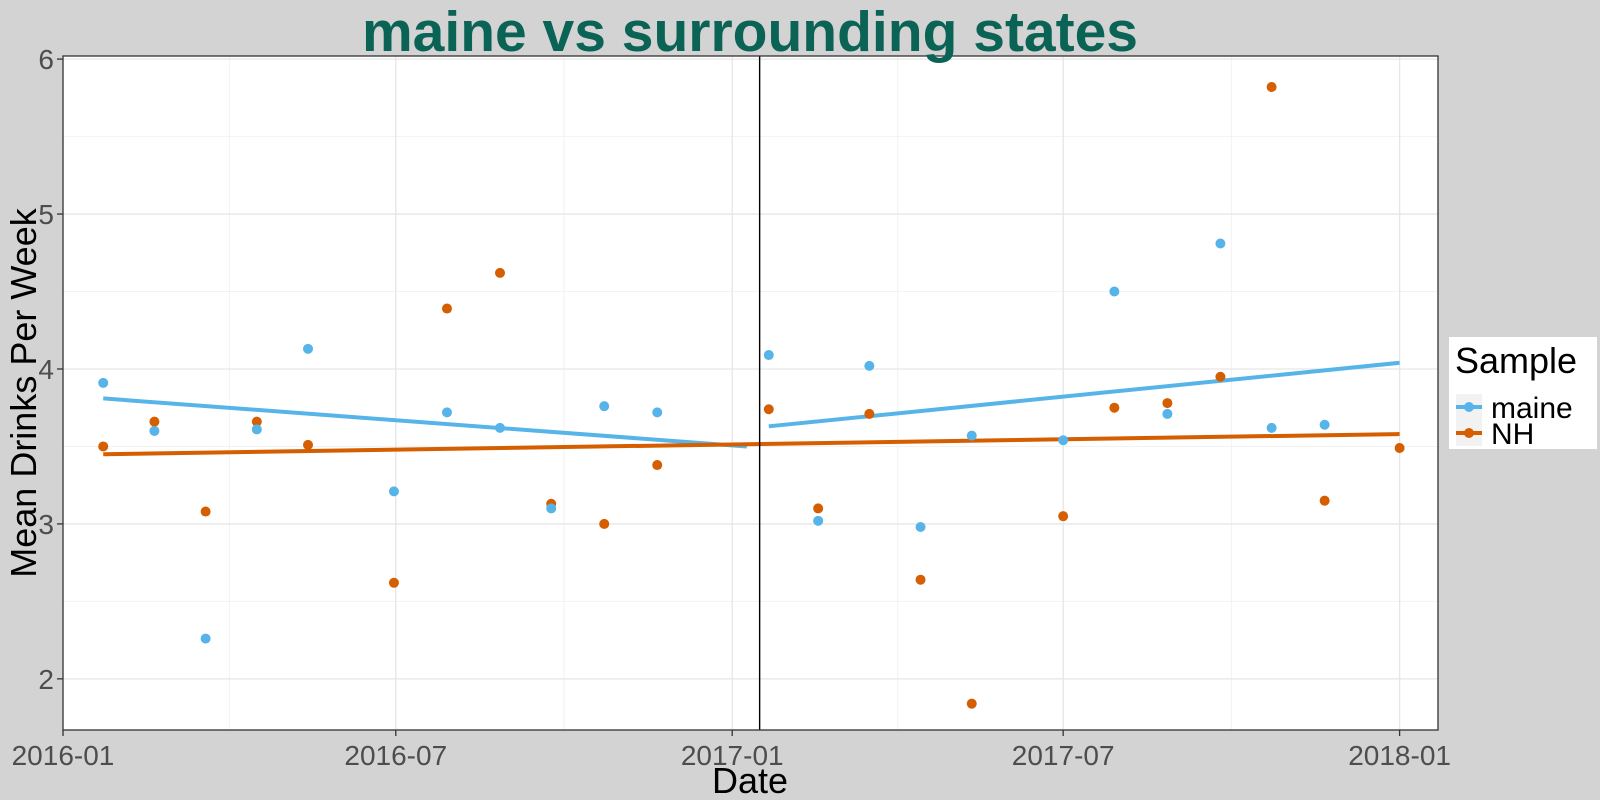  Describe the element at coordinates (395, 755) in the screenshot. I see `x-tick-label: 2016-07` at that location.